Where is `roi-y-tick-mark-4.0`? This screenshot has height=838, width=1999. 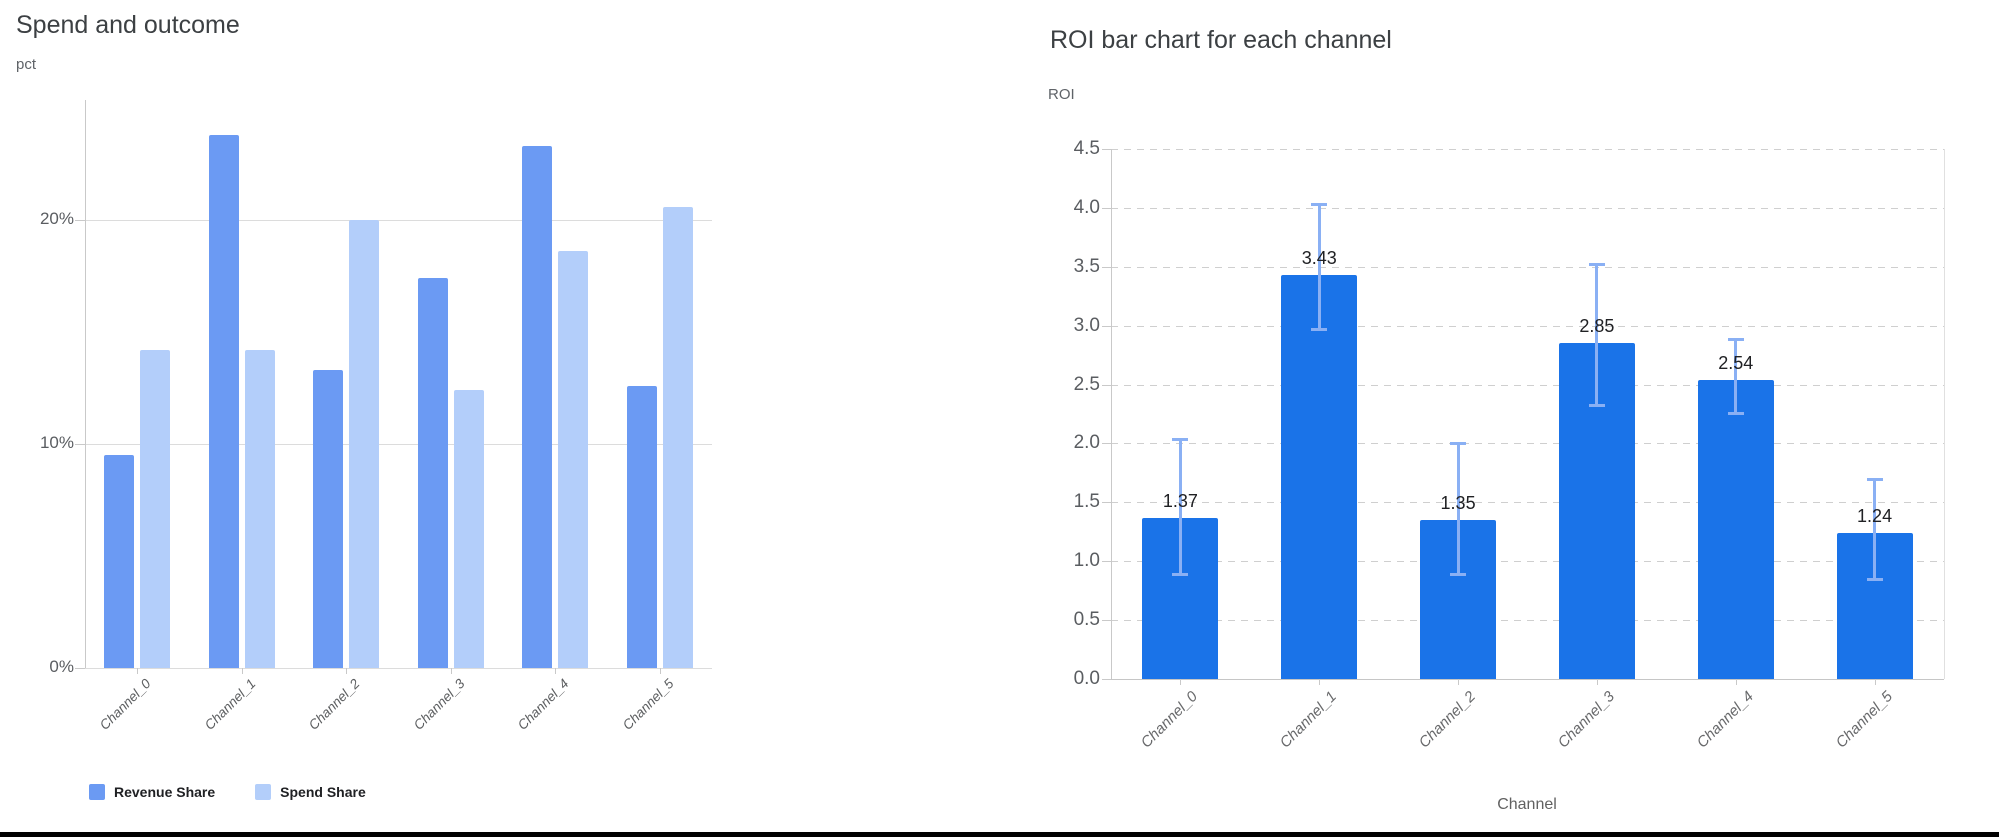 roi-y-tick-mark-4.0 is located at coordinates (1106, 208).